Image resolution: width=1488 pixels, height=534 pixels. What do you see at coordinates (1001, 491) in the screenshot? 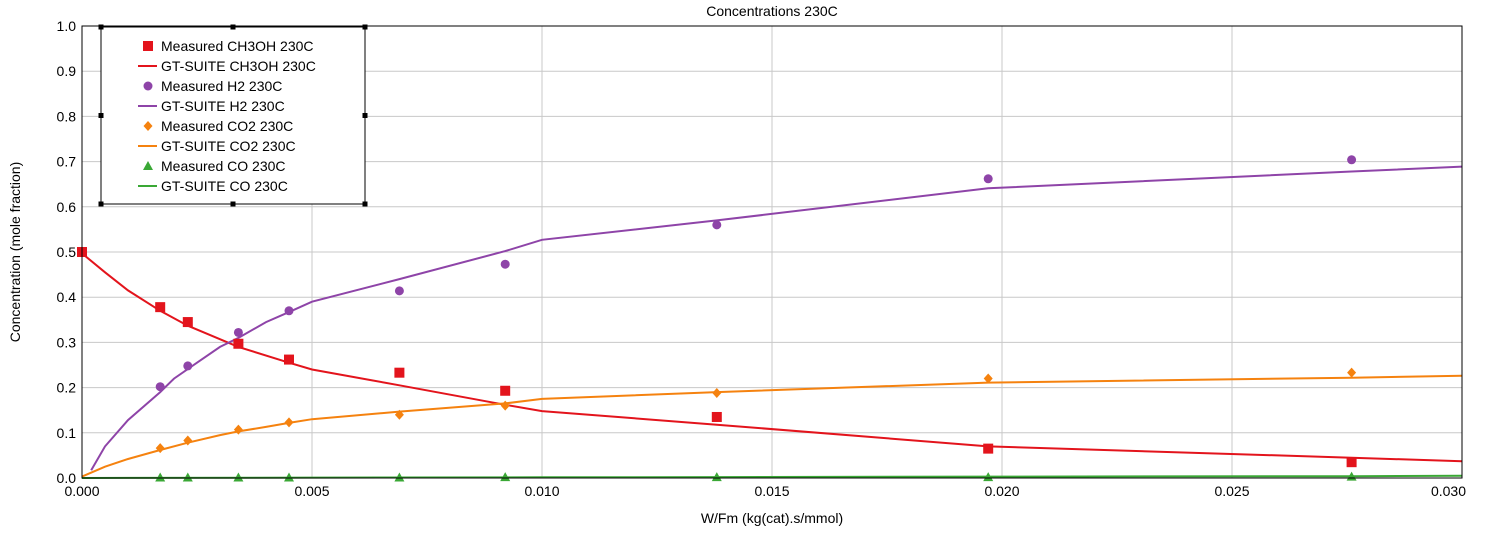
I see `x-tick-label: 0.020` at bounding box center [1001, 491].